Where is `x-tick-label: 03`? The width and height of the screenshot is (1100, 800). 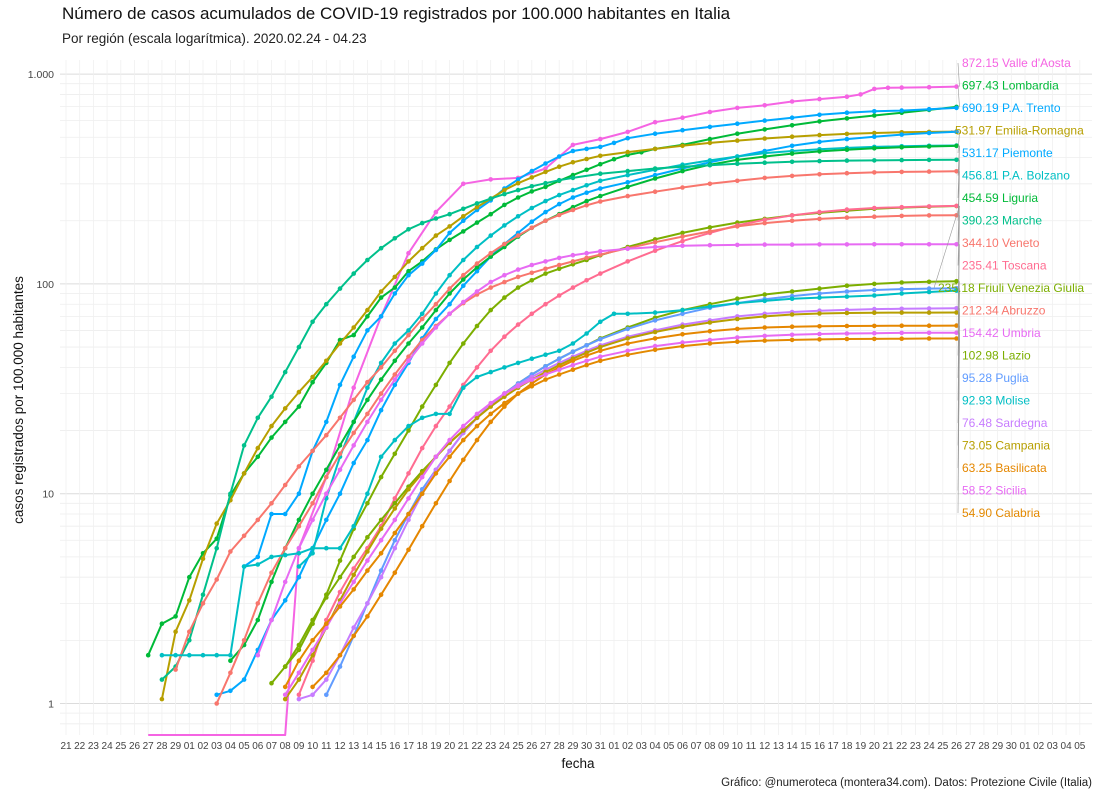
x-tick-label: 03 is located at coordinates (1053, 746).